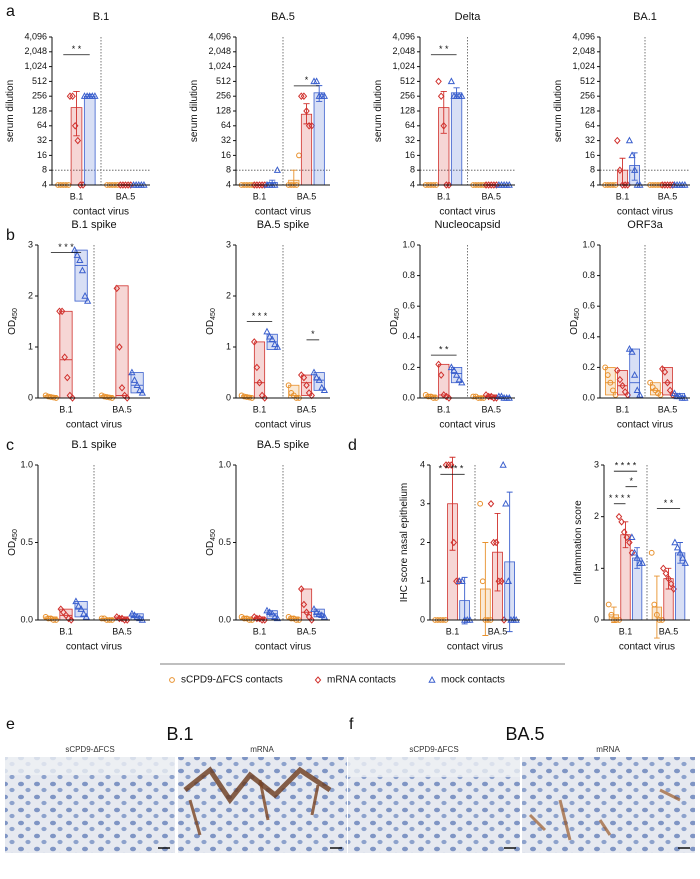 Image resolution: width=700 pixels, height=879 pixels. I want to click on y-tick-label: 0.0, so click(588, 397).